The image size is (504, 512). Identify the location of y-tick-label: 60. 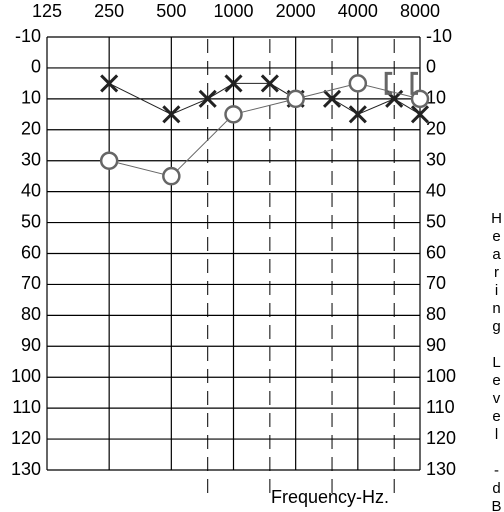
(31, 252).